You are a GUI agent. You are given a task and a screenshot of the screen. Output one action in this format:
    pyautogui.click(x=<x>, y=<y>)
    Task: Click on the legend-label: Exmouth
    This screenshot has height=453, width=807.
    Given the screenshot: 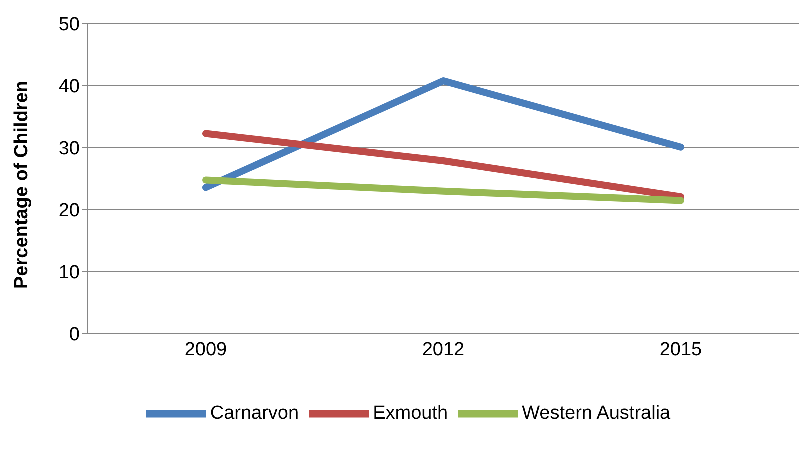 What is the action you would take?
    pyautogui.click(x=410, y=413)
    